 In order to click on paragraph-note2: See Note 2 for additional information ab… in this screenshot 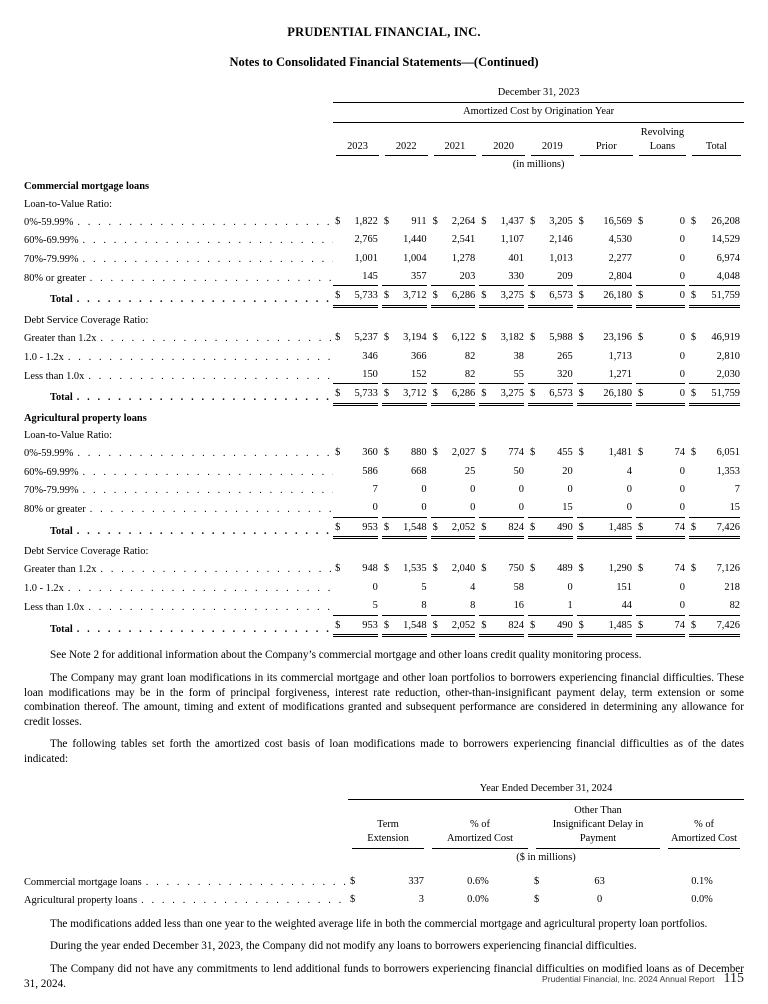, I will do `click(346, 655)`.